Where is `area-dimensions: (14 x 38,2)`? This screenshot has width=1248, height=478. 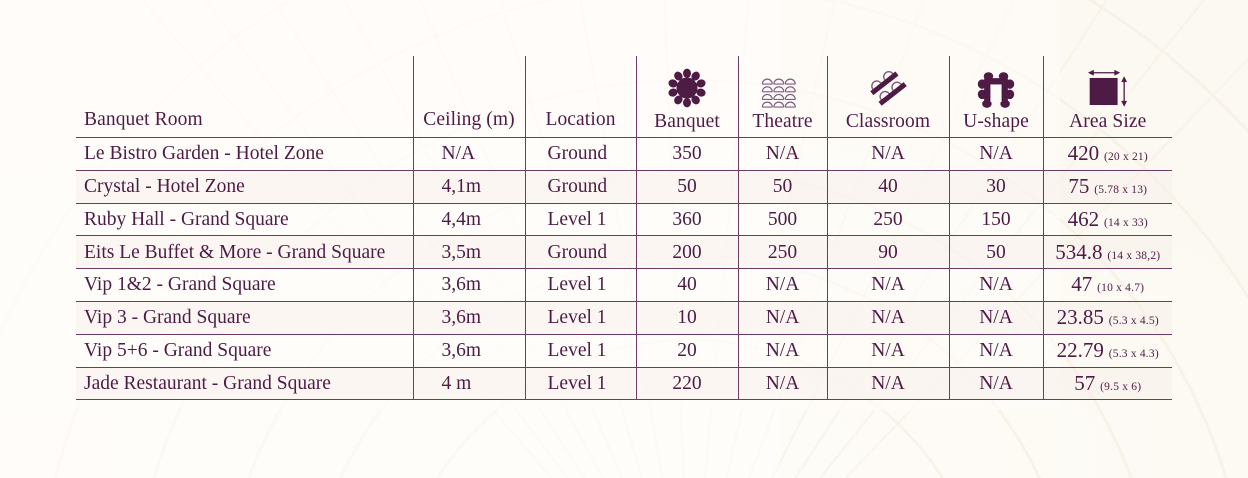 area-dimensions: (14 x 38,2) is located at coordinates (1134, 255).